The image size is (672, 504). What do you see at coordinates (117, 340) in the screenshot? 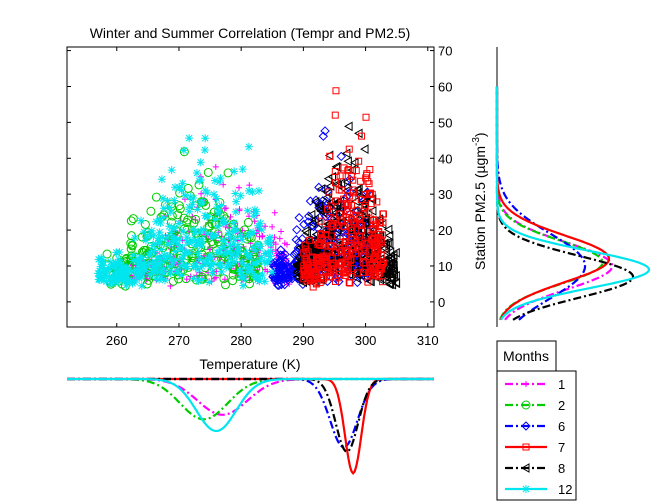
I see `x-tick-label: 260` at bounding box center [117, 340].